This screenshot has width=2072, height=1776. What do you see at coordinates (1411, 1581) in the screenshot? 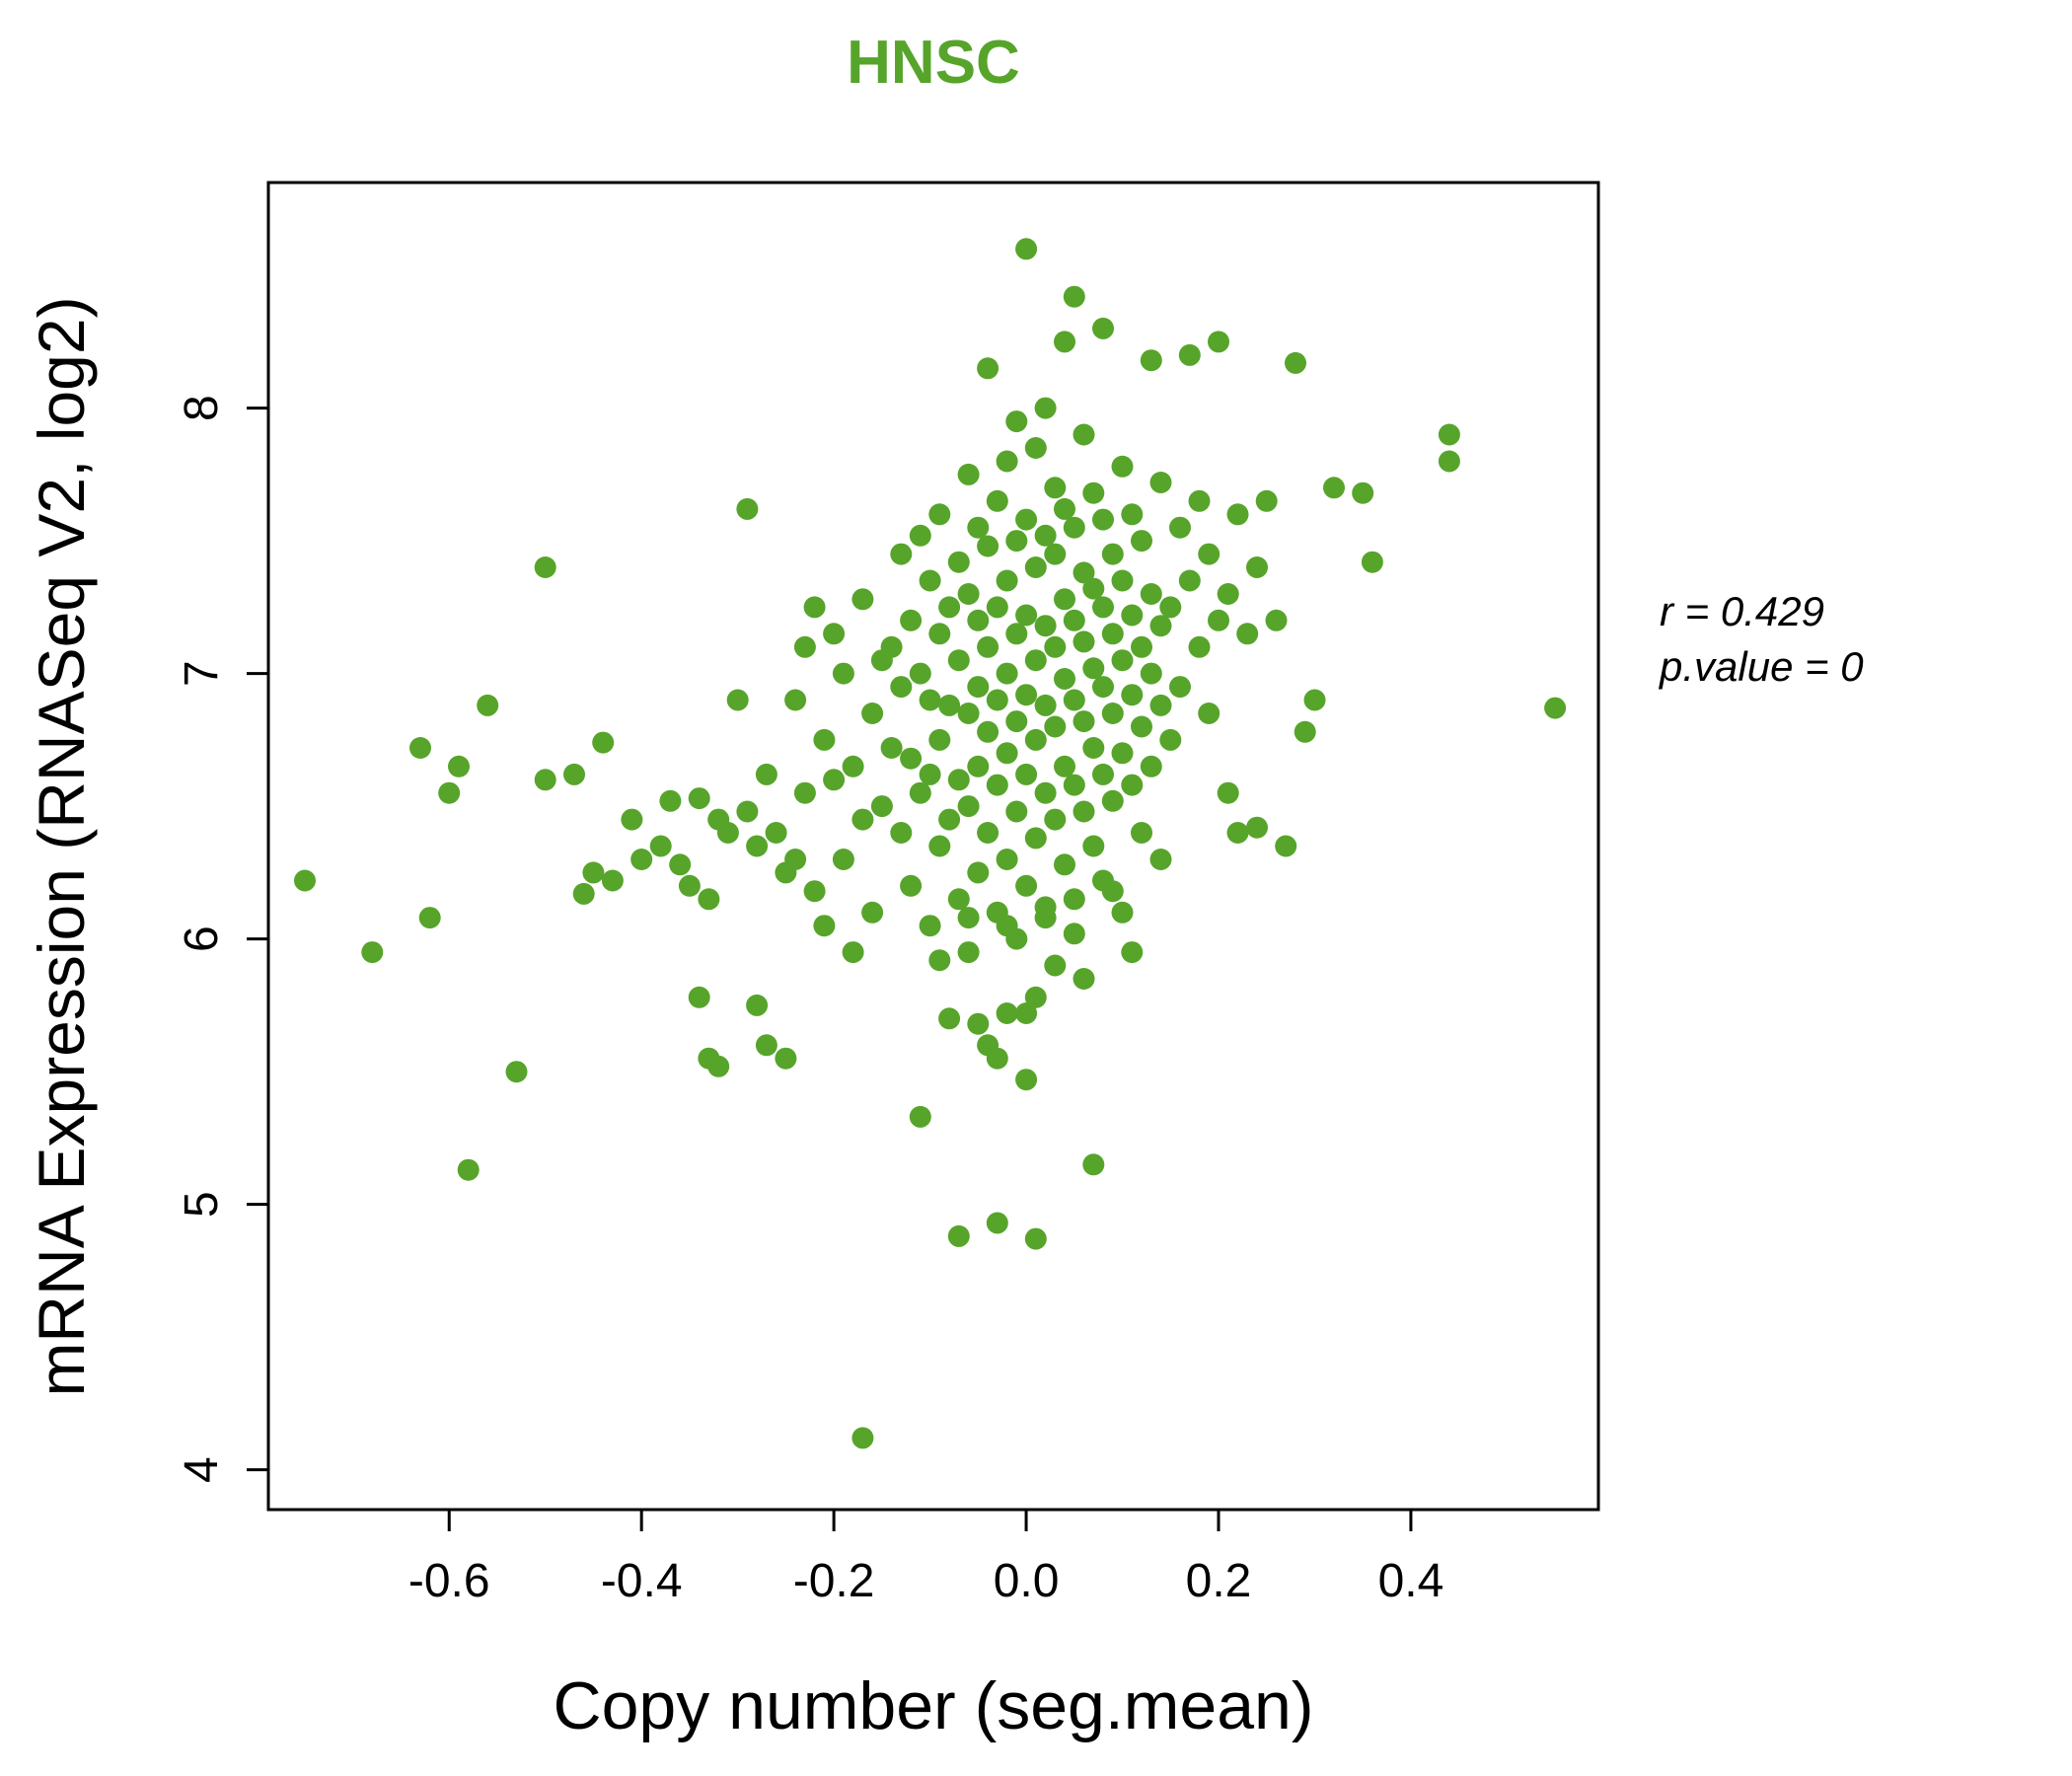
I see `x-tick-label: 0.4` at bounding box center [1411, 1581].